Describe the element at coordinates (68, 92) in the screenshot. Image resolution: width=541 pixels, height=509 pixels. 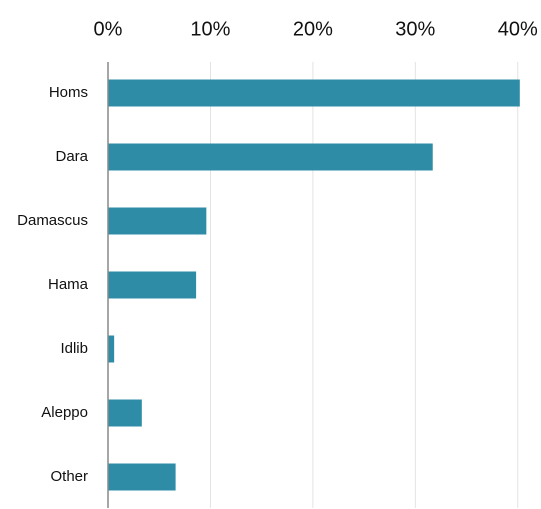
I see `y-tick-label: Homs` at that location.